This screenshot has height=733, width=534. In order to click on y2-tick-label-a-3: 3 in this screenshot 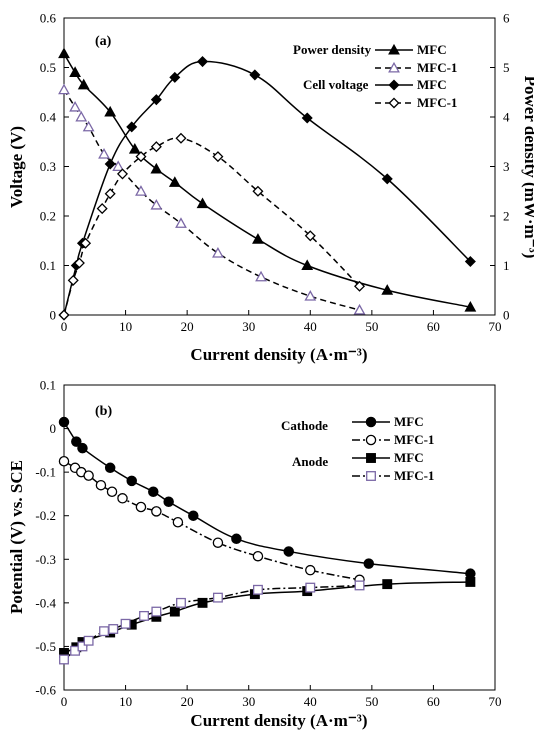, I will do `click(506, 166)`.